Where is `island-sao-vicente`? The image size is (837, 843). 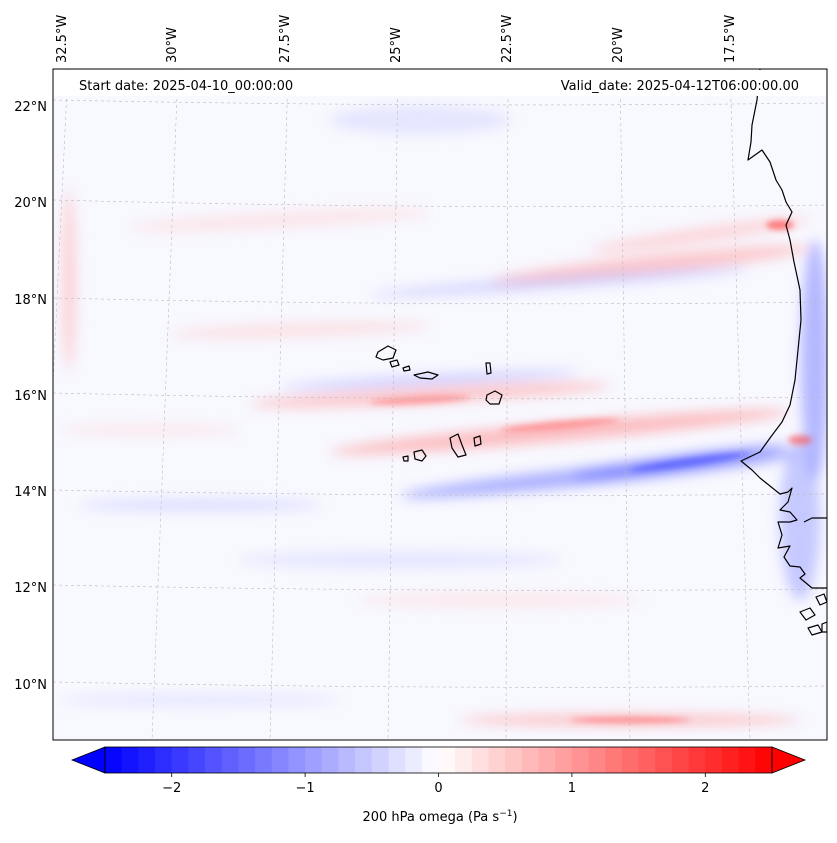
island-sao-vicente is located at coordinates (394, 363).